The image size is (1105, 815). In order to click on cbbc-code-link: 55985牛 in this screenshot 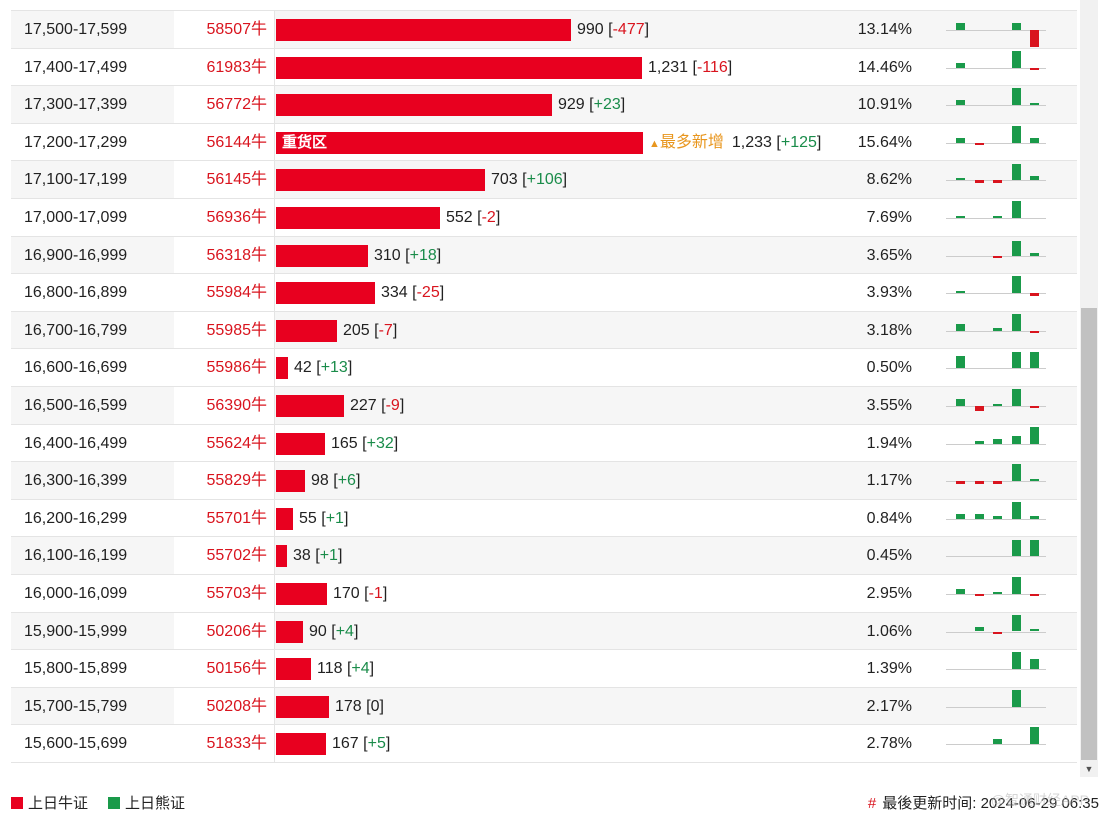, I will do `click(237, 330)`.